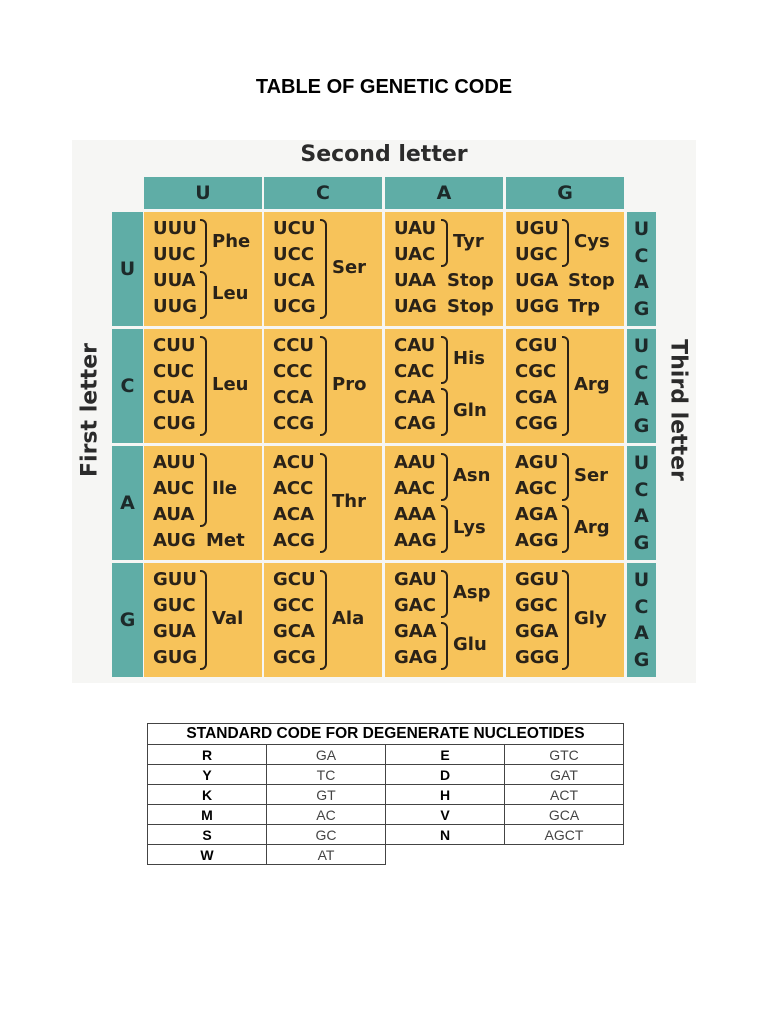  I want to click on codon-cell-gc: GCU GCC GCA GCG Ala, so click(323, 620).